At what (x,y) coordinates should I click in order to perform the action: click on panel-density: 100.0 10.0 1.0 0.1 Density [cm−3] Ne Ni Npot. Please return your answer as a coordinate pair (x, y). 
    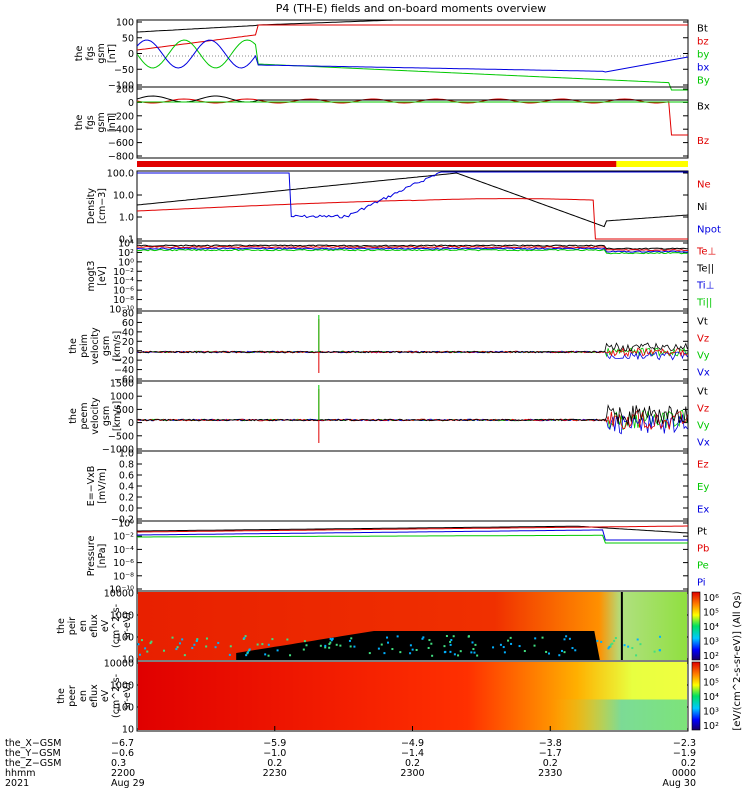
    Looking at the image, I should click on (403, 207).